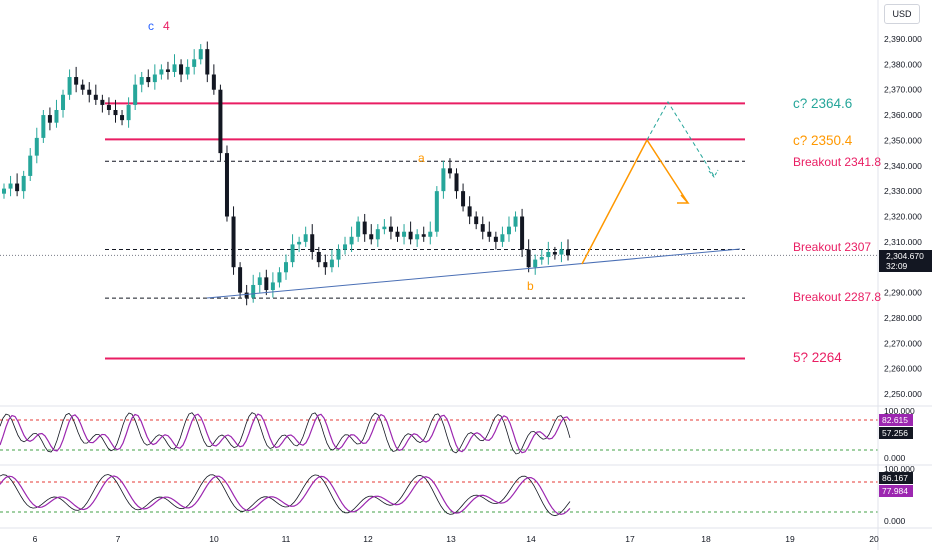 The image size is (932, 550). I want to click on time-tick-label: 13, so click(451, 539).